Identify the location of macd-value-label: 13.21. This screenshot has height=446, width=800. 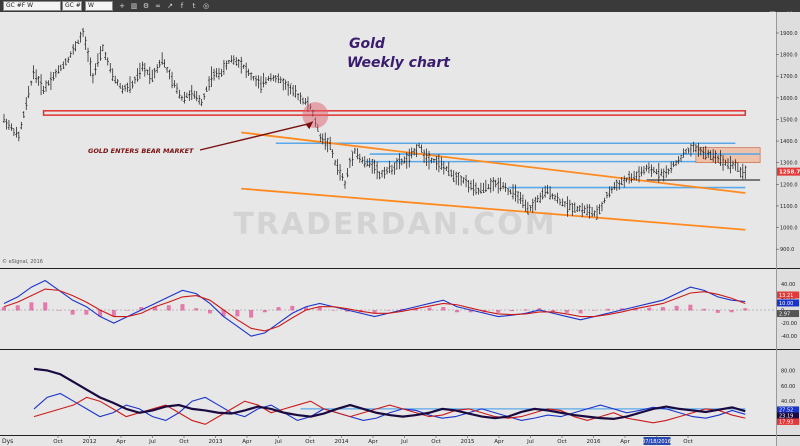
(786, 296).